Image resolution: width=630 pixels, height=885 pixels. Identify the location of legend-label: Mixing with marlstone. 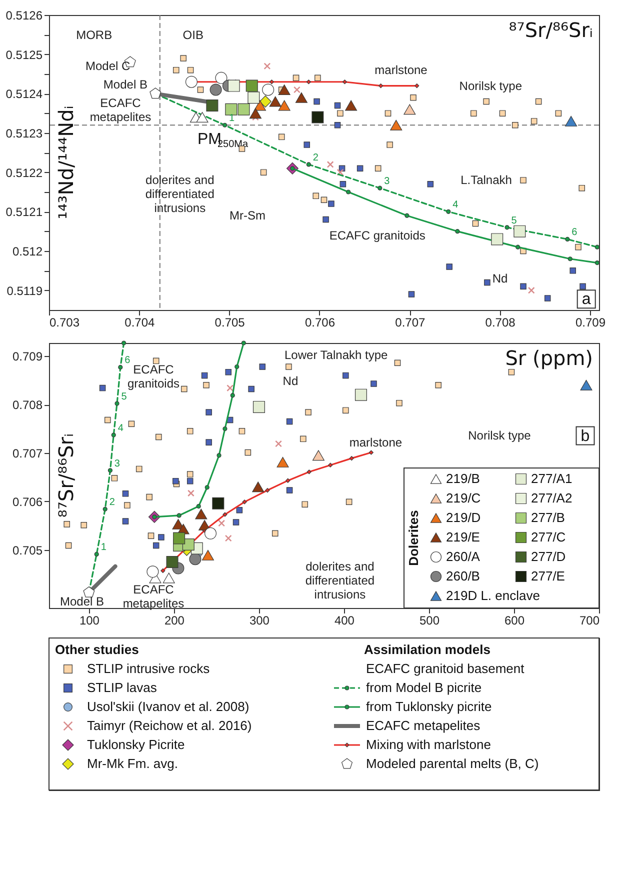
(428, 744).